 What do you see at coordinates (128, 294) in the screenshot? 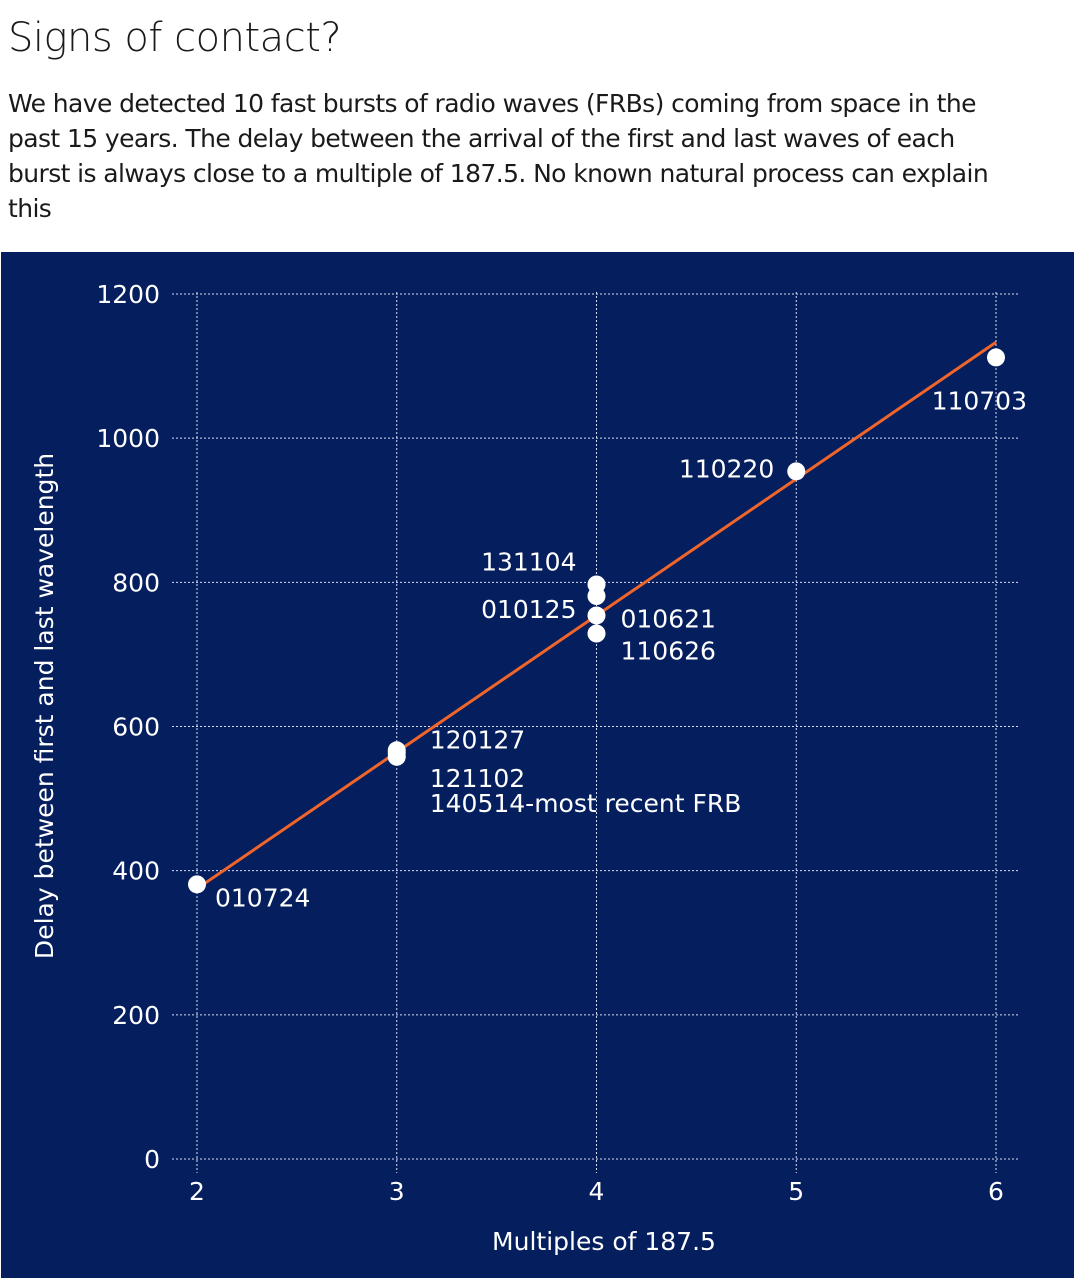
I see `y-tick-label: 1200` at bounding box center [128, 294].